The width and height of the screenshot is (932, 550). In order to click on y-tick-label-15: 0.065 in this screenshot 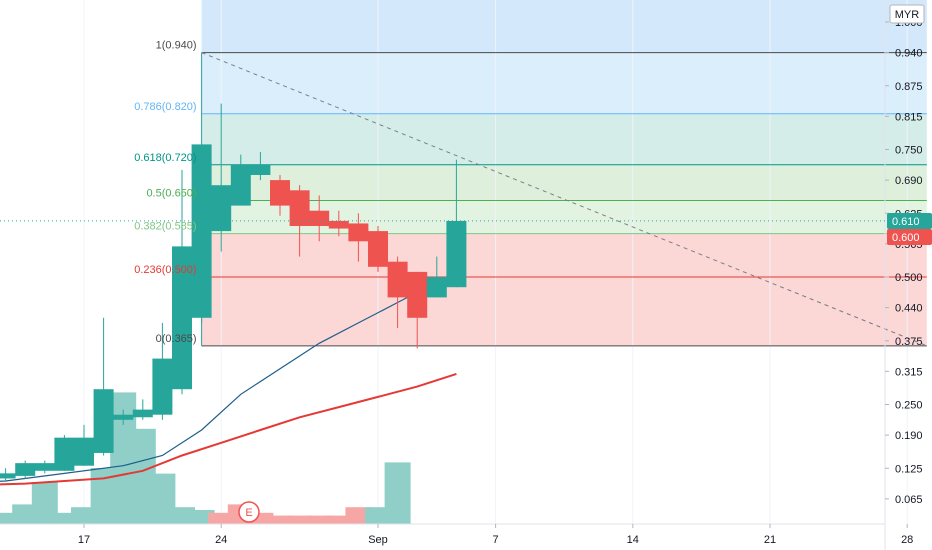, I will do `click(909, 500)`.